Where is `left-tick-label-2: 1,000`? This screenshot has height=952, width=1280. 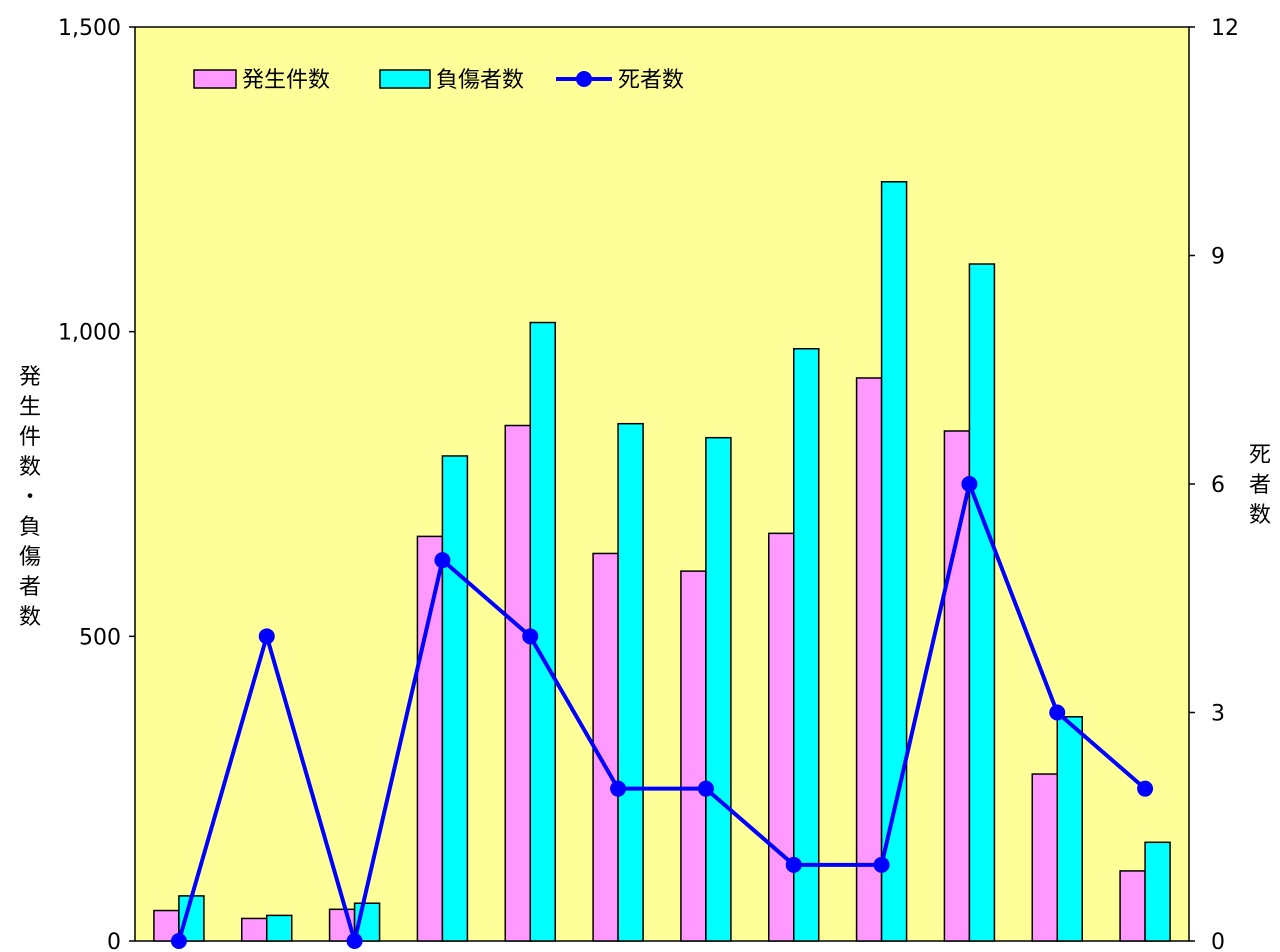 left-tick-label-2: 1,000 is located at coordinates (89, 333).